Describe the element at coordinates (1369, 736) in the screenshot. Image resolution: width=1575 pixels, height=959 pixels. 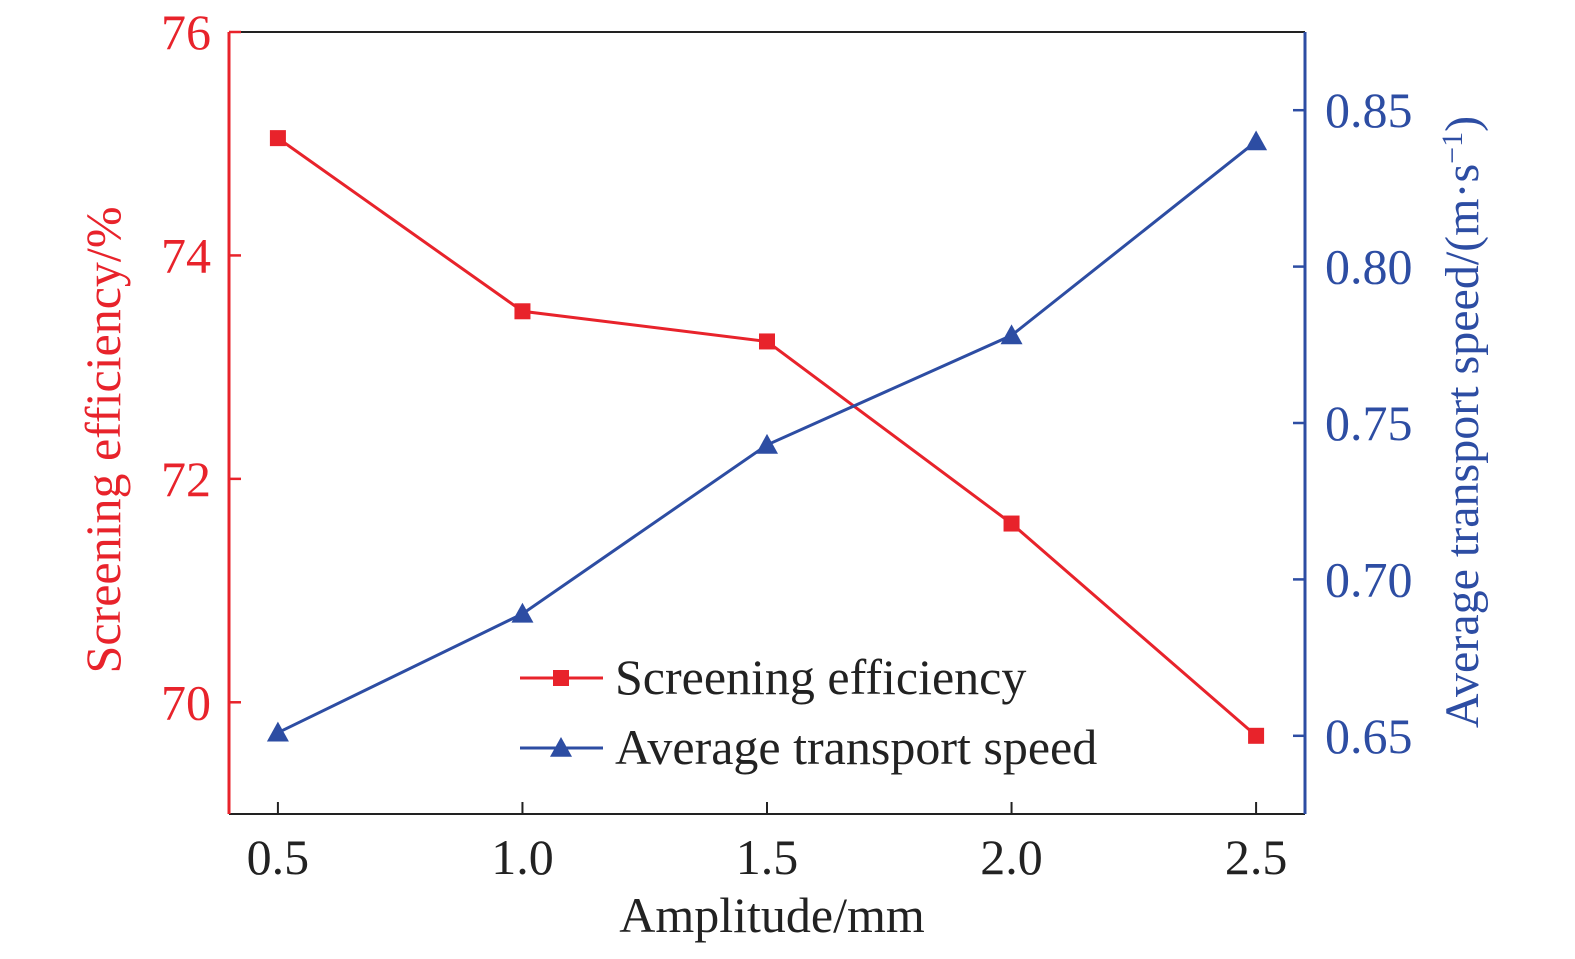
I see `right-y-tick-label: 0.65` at that location.